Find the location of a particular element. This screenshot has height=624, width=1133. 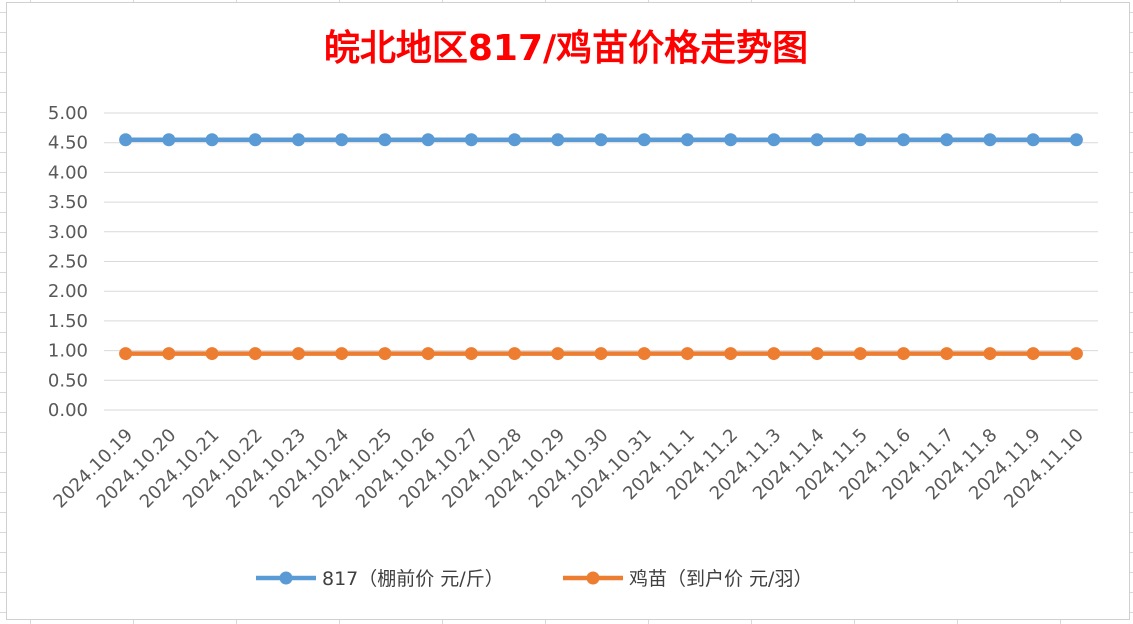

y-tick-label: 5.00 is located at coordinates (68, 113).